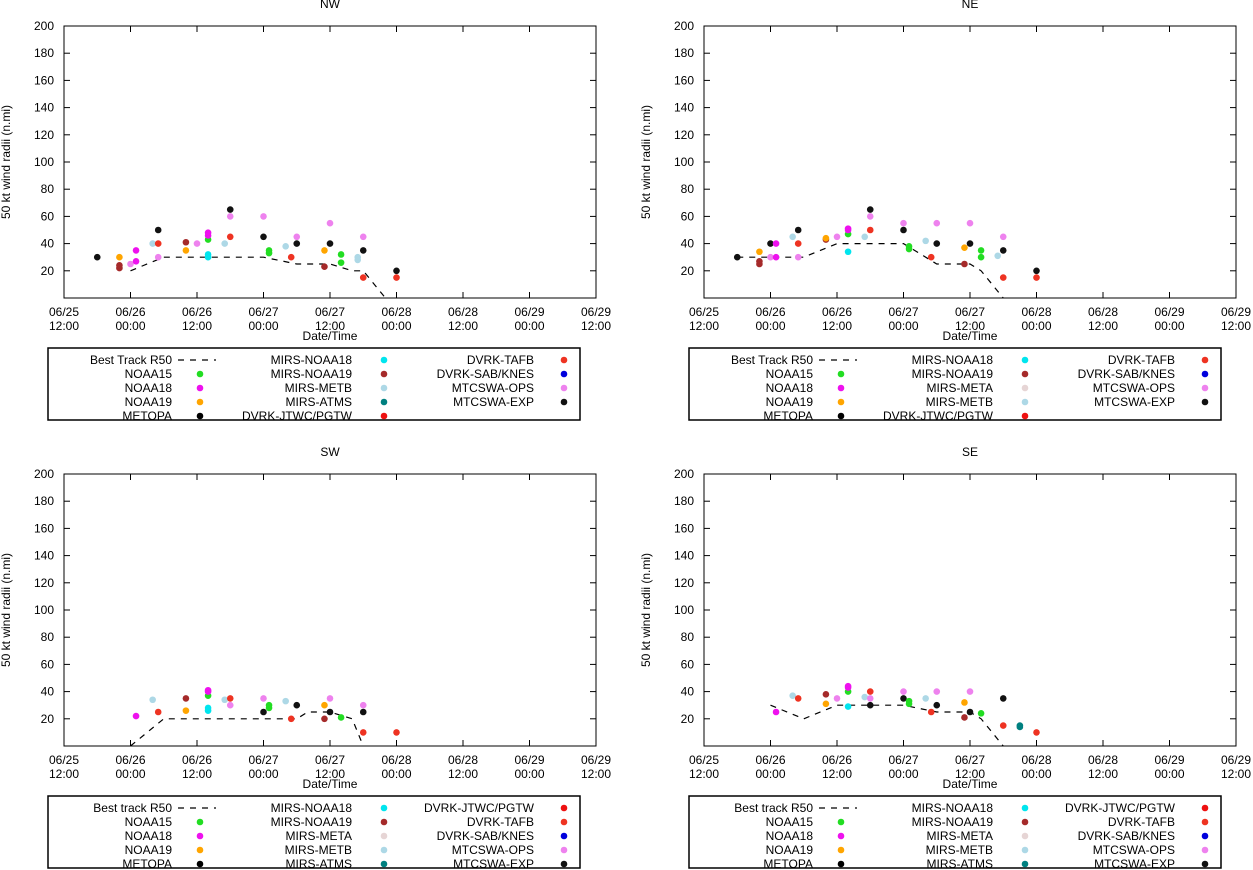  I want to click on y-tick-label: 20, so click(48, 719).